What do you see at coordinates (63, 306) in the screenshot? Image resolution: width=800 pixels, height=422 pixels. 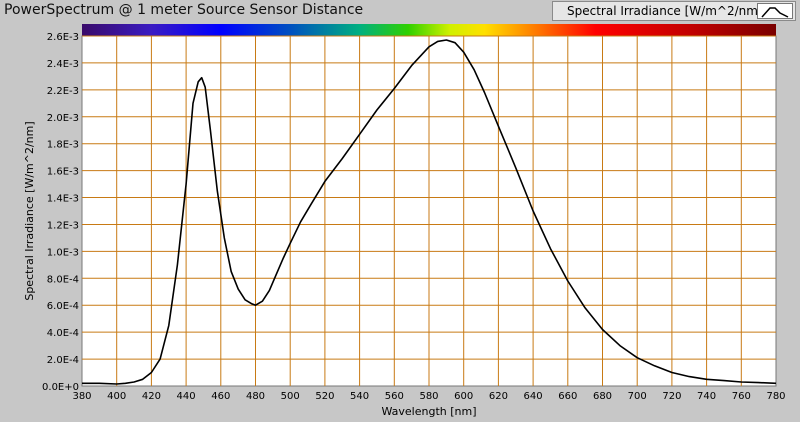 I see `y-tick-label: 6.0E-4` at bounding box center [63, 306].